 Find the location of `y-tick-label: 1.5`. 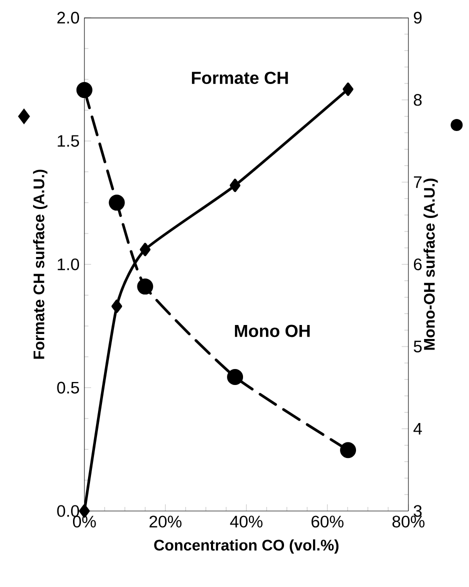

y-tick-label: 1.5 is located at coordinates (68, 141).